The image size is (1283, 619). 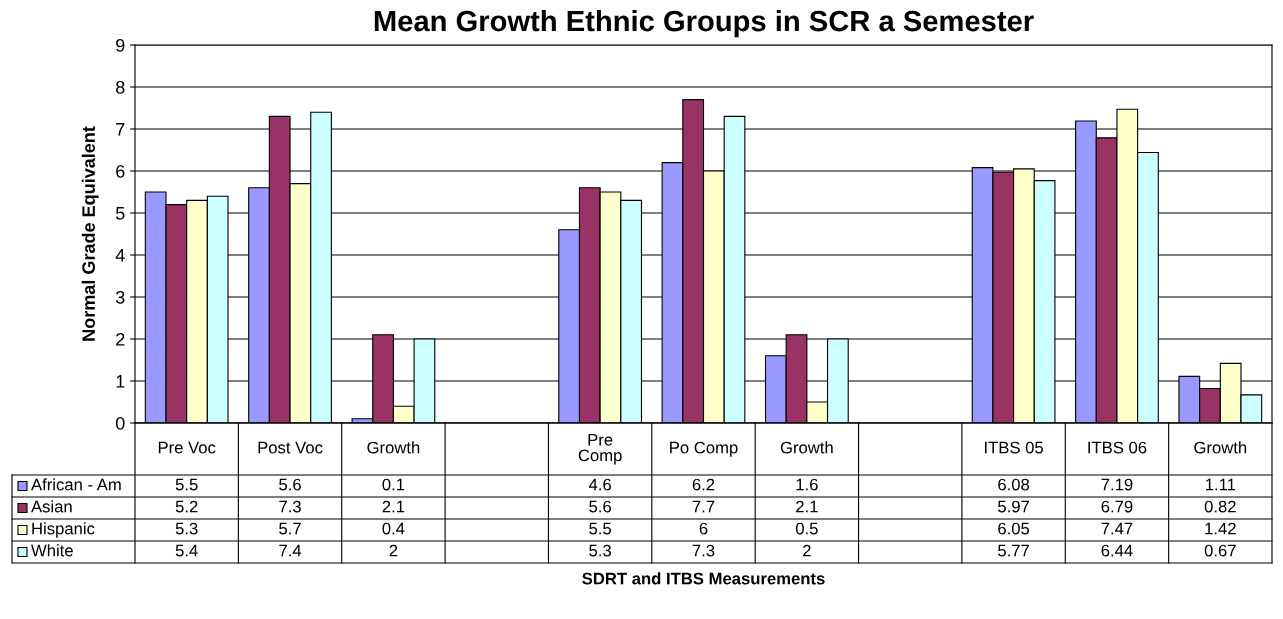 I want to click on y-tick-label: 5, so click(x=120, y=213).